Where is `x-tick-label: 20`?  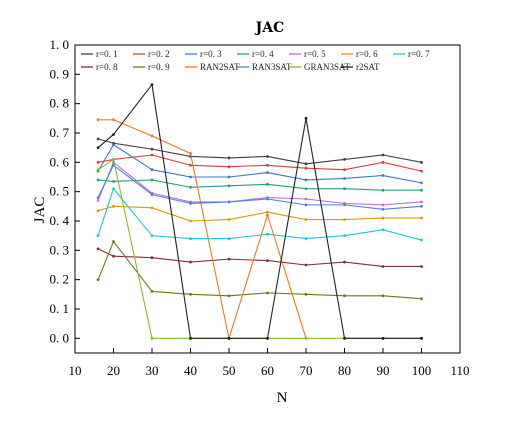 x-tick-label: 20 is located at coordinates (113, 370).